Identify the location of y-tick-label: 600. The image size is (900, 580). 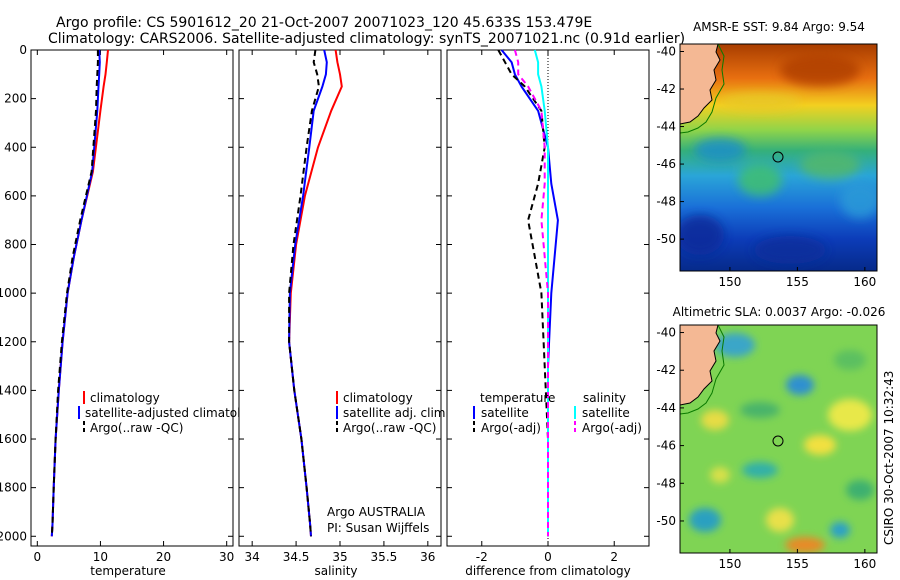
(15, 196).